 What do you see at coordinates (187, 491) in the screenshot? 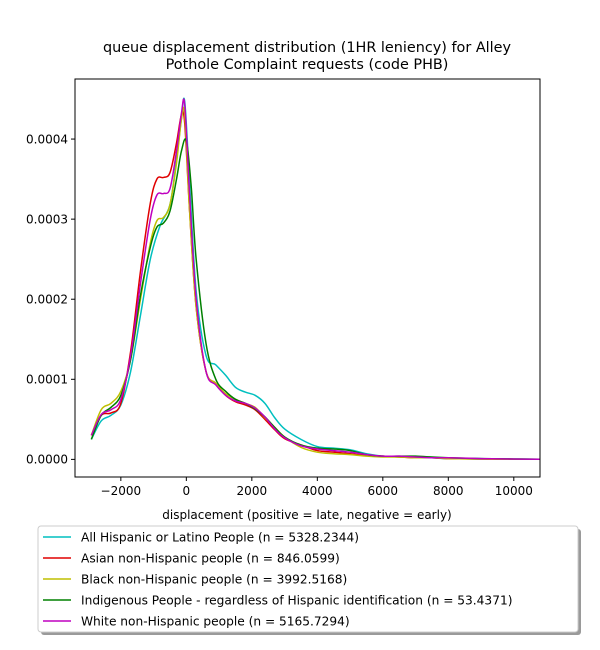
I see `x-tick-label: 0` at bounding box center [187, 491].